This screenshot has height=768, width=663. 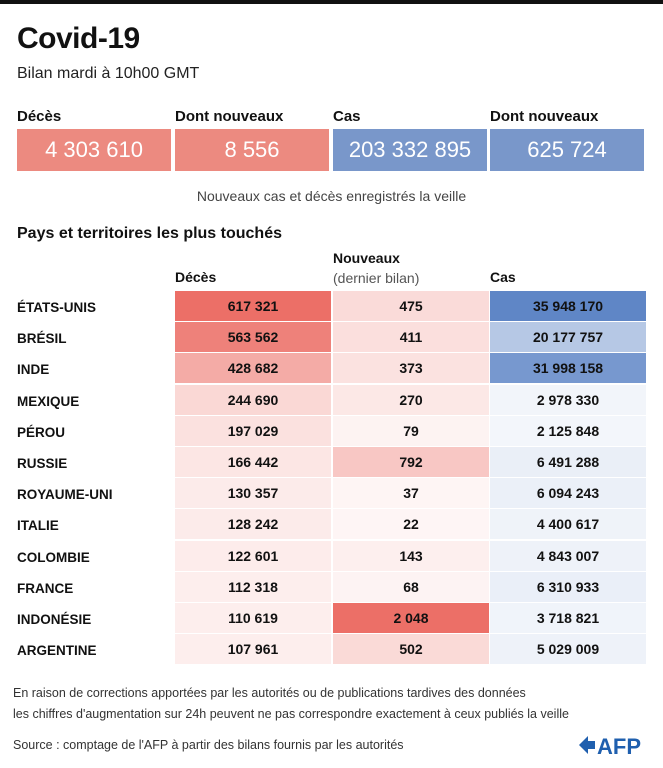 What do you see at coordinates (411, 524) in the screenshot?
I see `new-cell: 22` at bounding box center [411, 524].